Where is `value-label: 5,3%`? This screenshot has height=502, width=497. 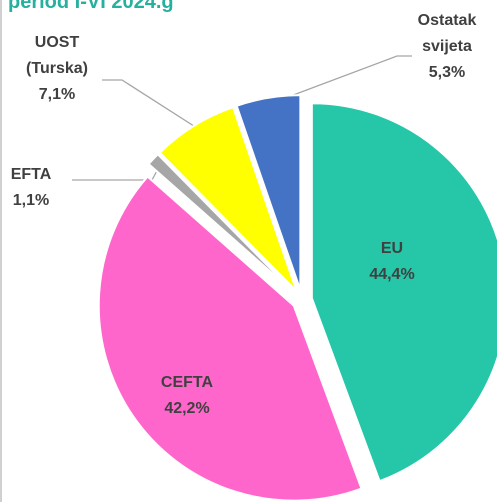 value-label: 5,3% is located at coordinates (447, 72).